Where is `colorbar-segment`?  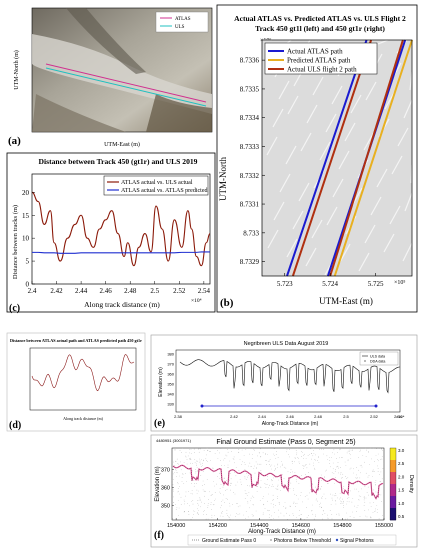 colorbar-segment is located at coordinates (393, 478).